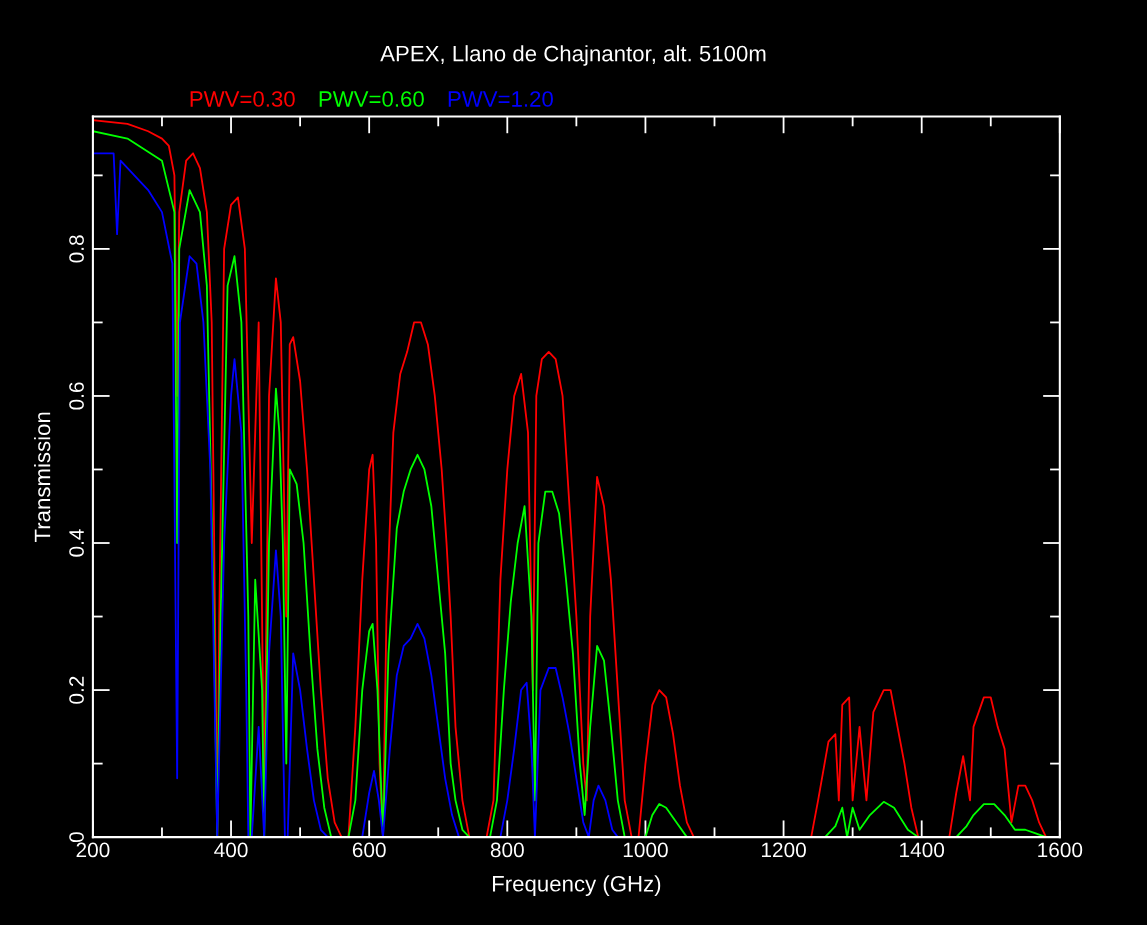 The image size is (1147, 925). What do you see at coordinates (76, 690) in the screenshot?
I see `y-tick-label: 0.2` at bounding box center [76, 690].